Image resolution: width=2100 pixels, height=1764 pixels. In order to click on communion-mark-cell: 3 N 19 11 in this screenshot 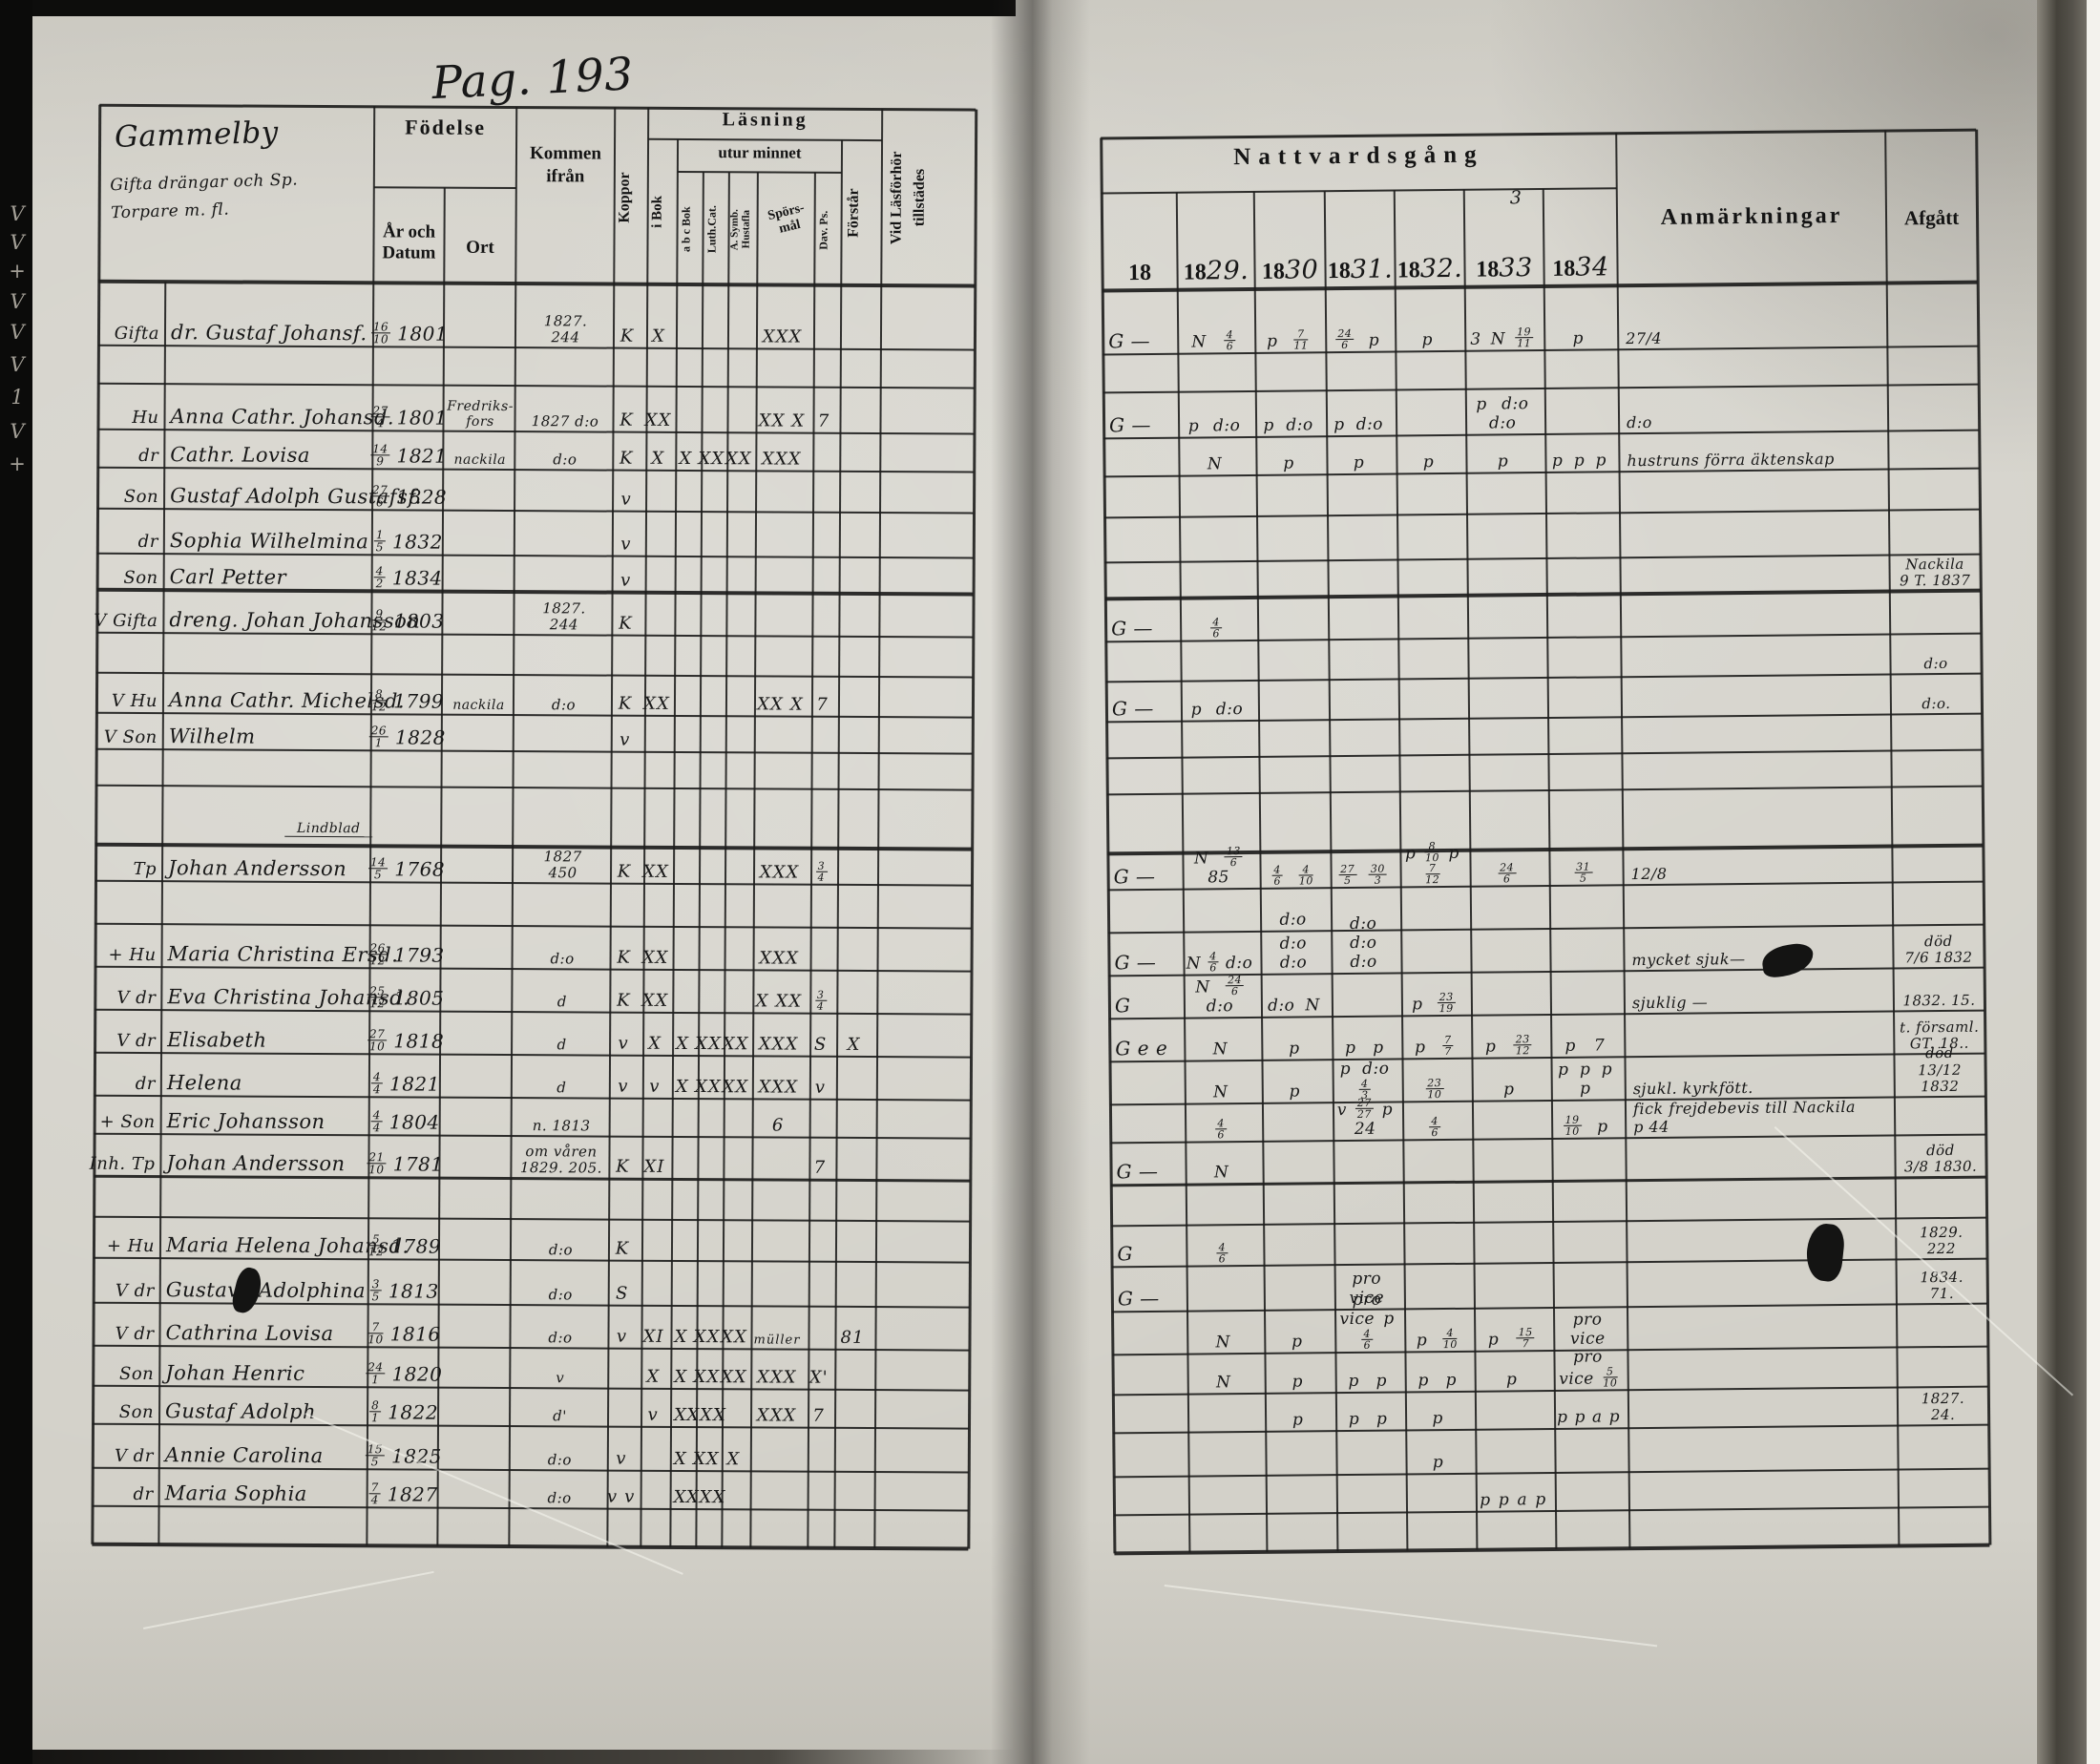, I will do `click(1502, 338)`.